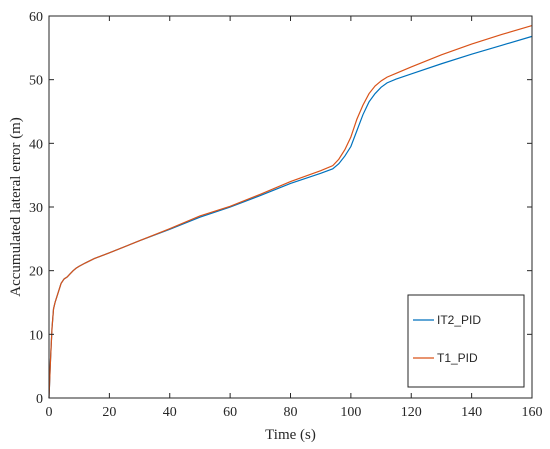  I want to click on y-axis-title: Accumulated lateral error (m), so click(16, 207).